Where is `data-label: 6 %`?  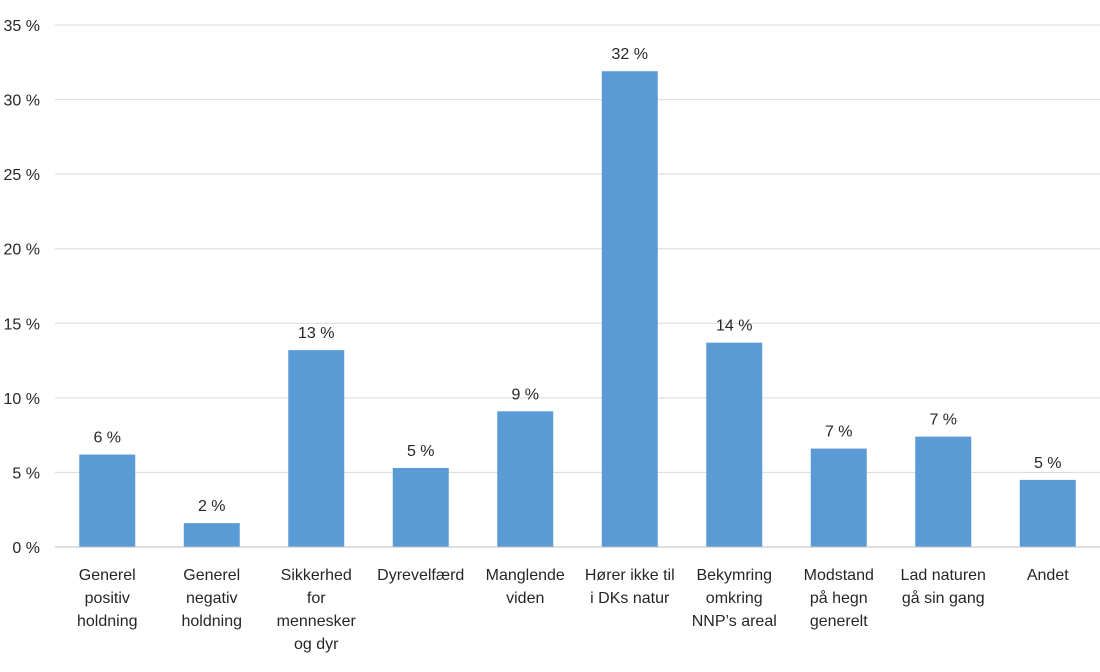
data-label: 6 % is located at coordinates (107, 438).